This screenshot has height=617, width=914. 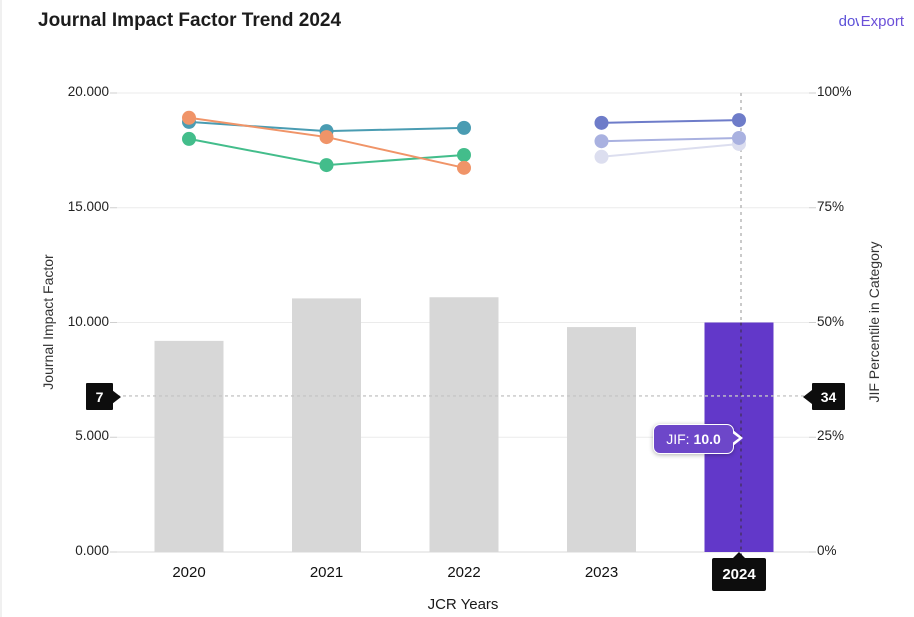 I want to click on category-trend-lavender-point-2023, so click(x=601, y=141).